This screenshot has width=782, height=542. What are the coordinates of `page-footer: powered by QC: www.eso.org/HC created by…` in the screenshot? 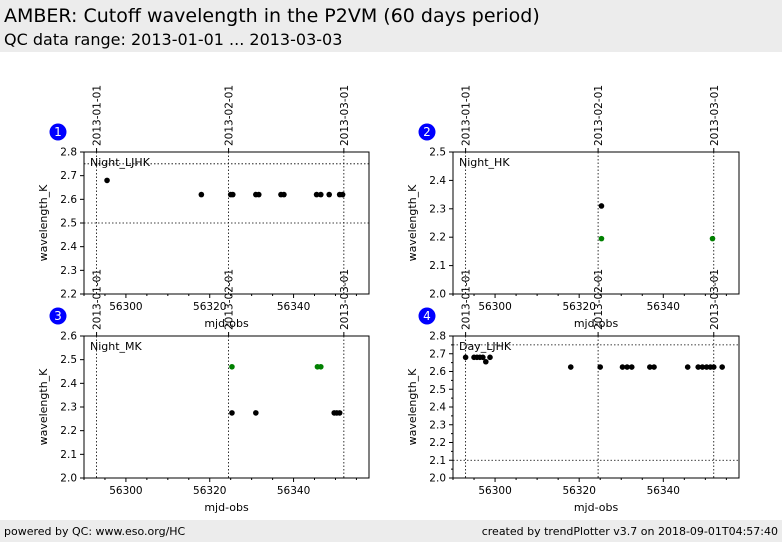 It's located at (391, 531).